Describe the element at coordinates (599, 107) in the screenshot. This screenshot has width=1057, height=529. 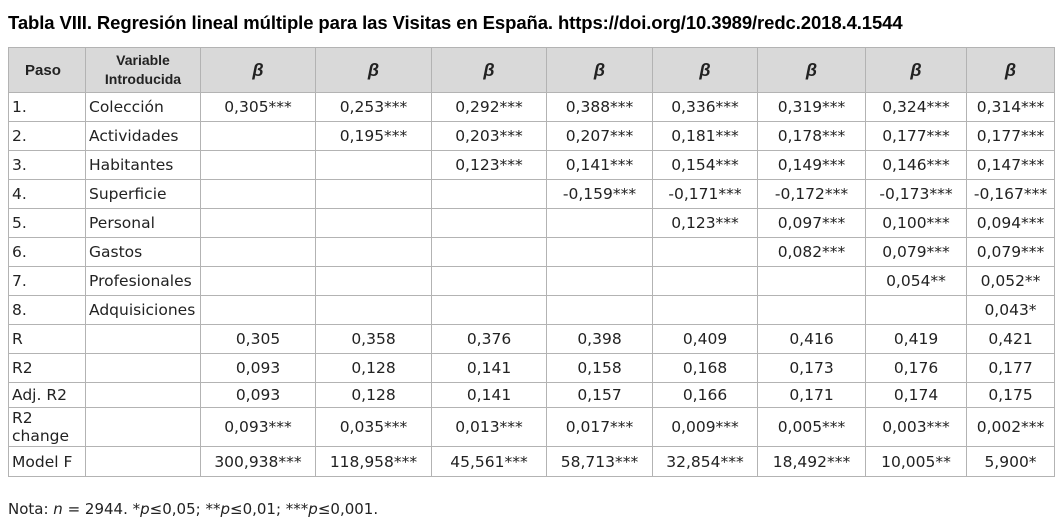
I see `row-value: 0,388***` at that location.